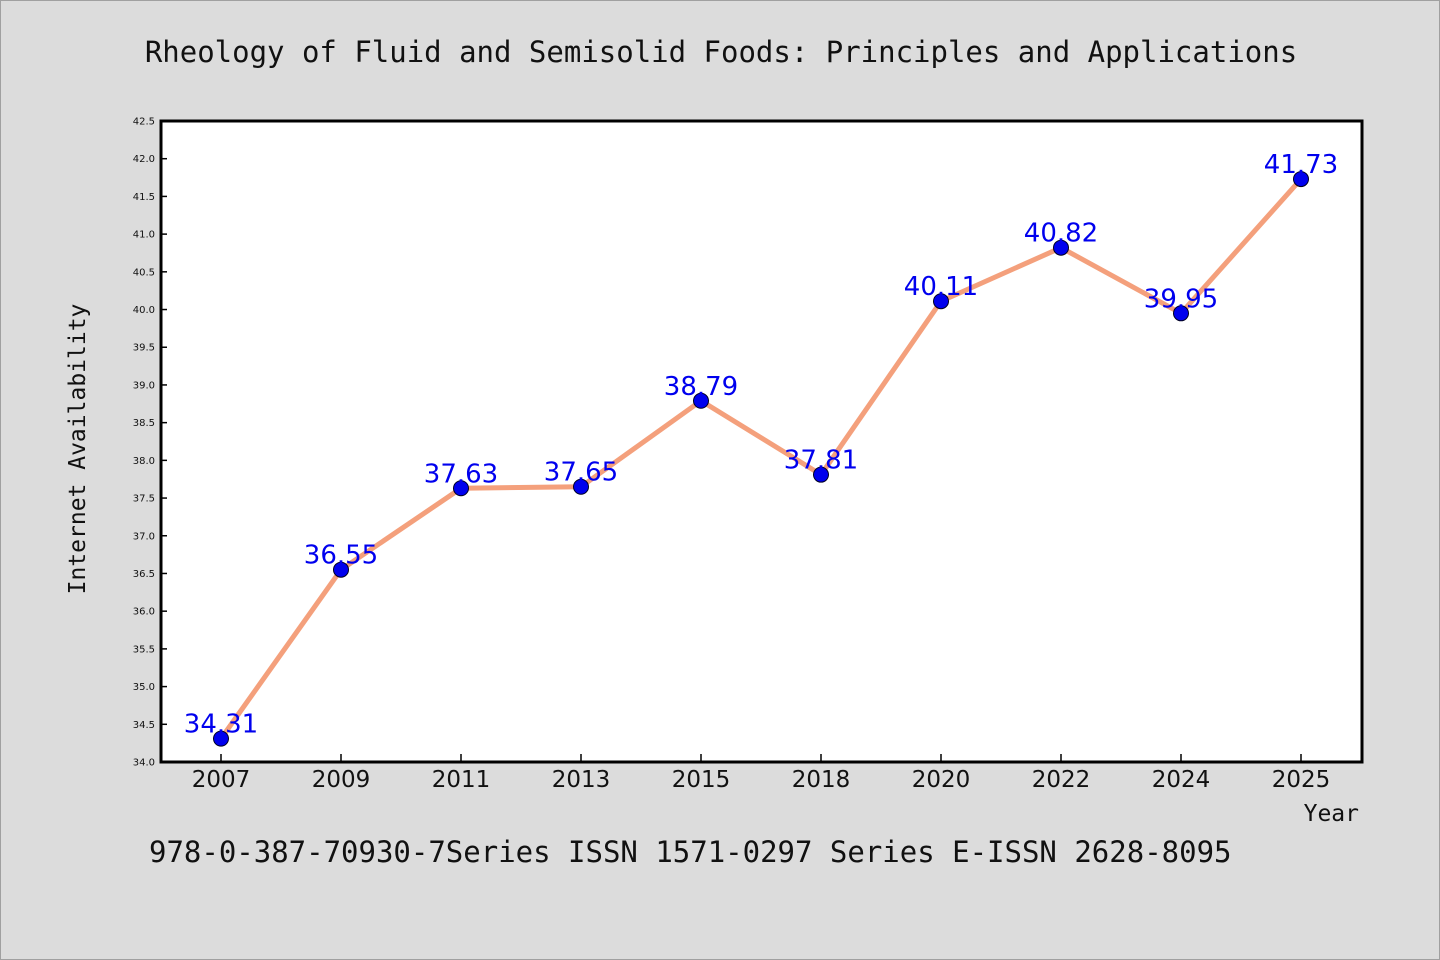 This screenshot has height=960, width=1440. Describe the element at coordinates (701, 780) in the screenshot. I see `x-tick-label: 2015` at that location.